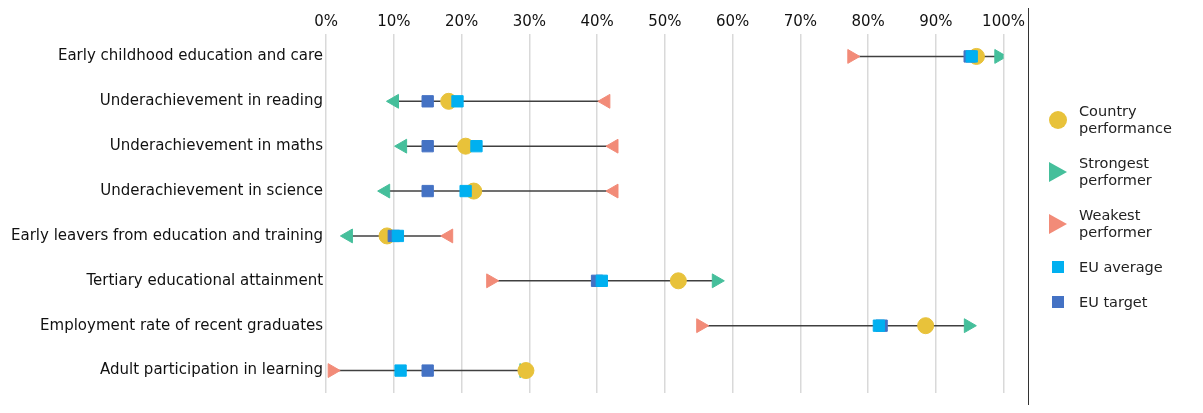 The image size is (1203, 413). I want to click on x-tick-label: 50%, so click(665, 20).